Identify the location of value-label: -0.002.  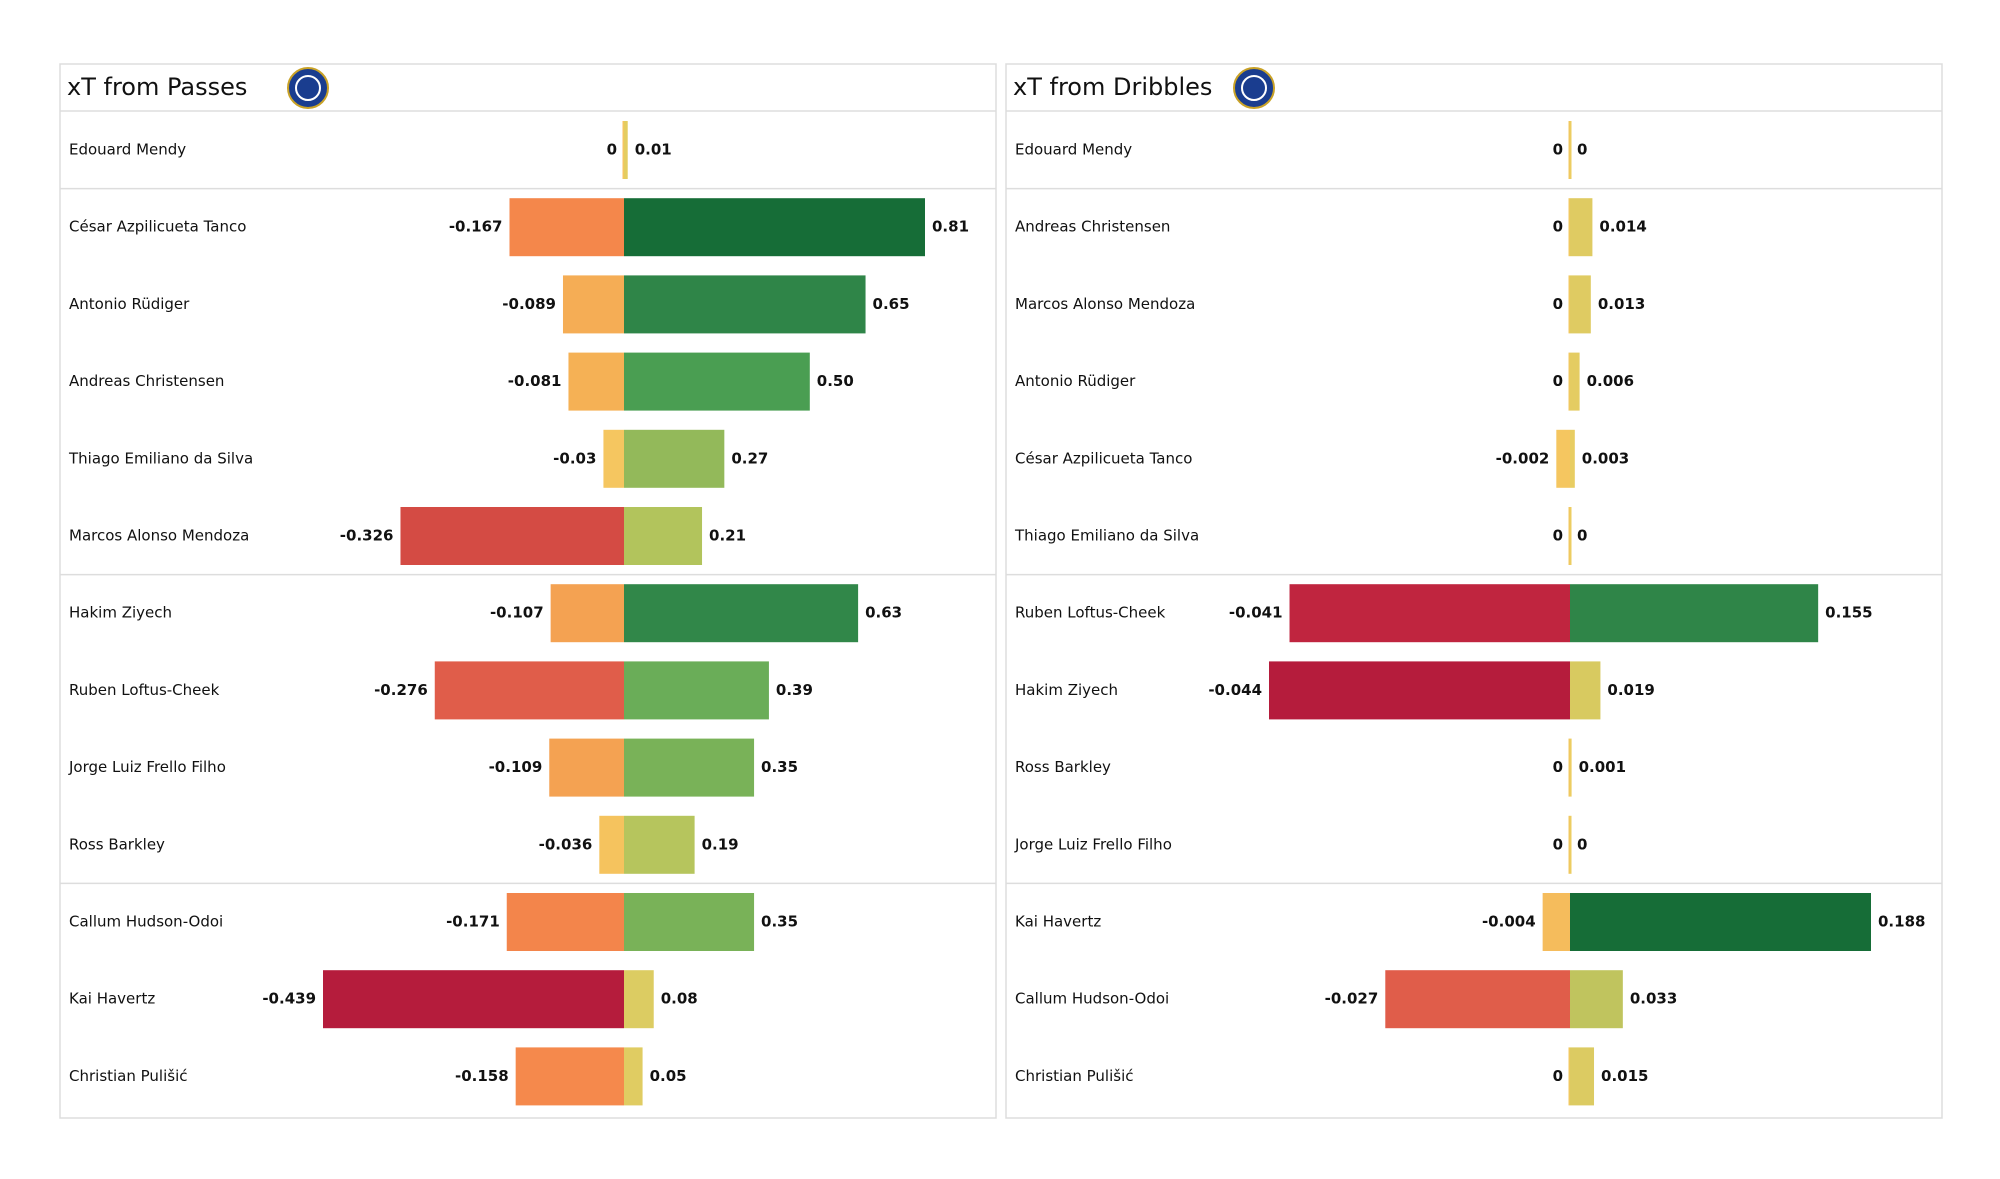
(1523, 458).